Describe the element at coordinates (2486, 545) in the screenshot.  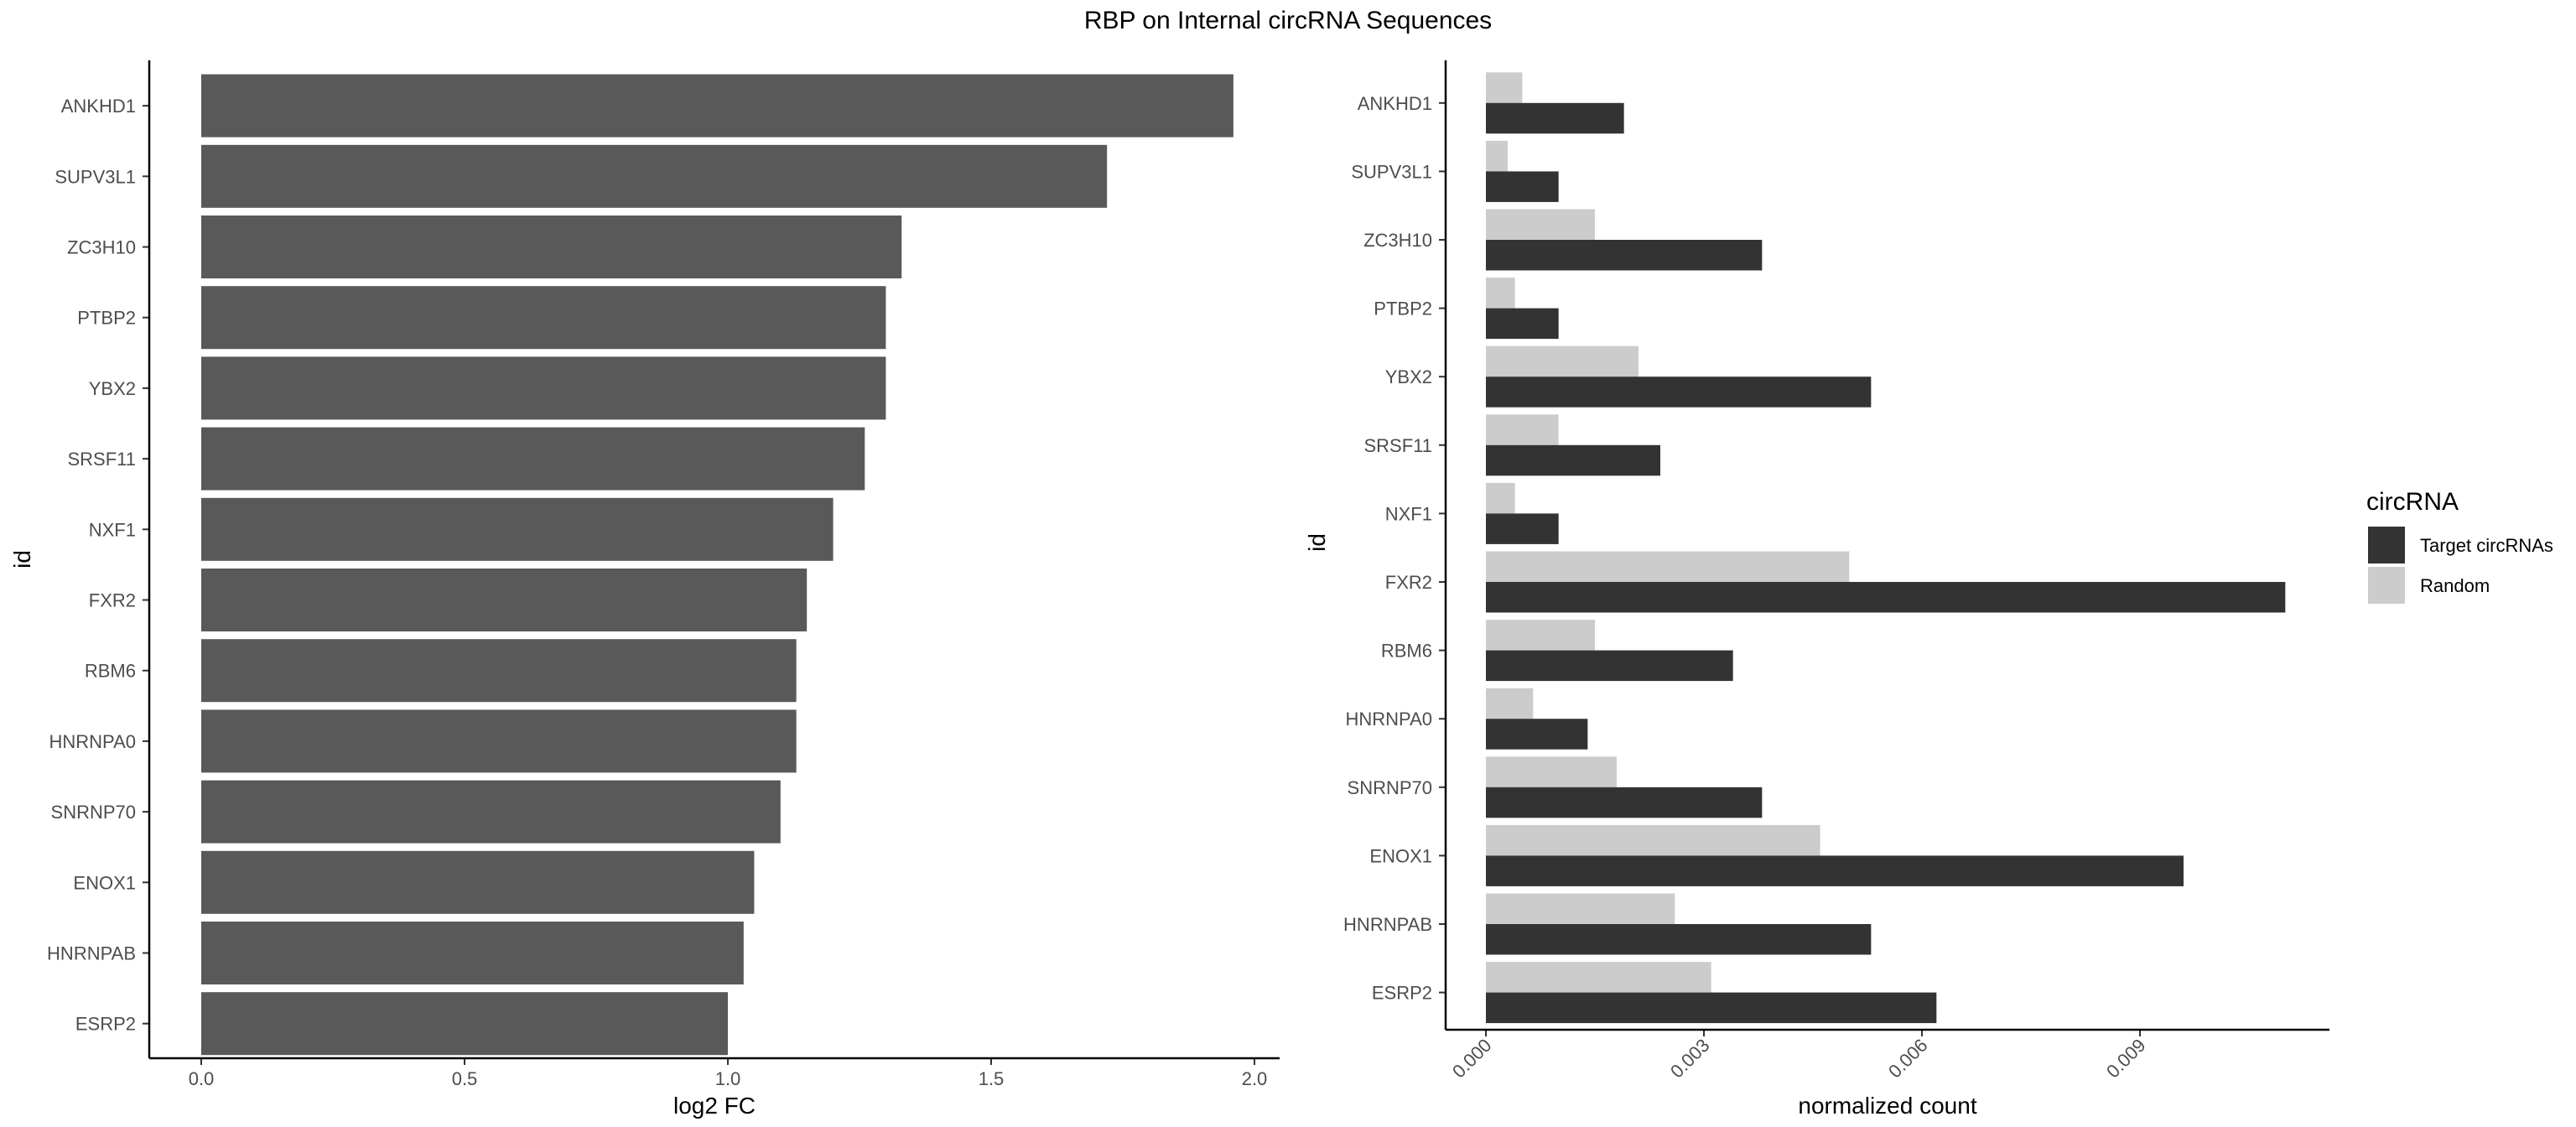
I see `legend-label-target-circrnas: Target circRNAs` at that location.